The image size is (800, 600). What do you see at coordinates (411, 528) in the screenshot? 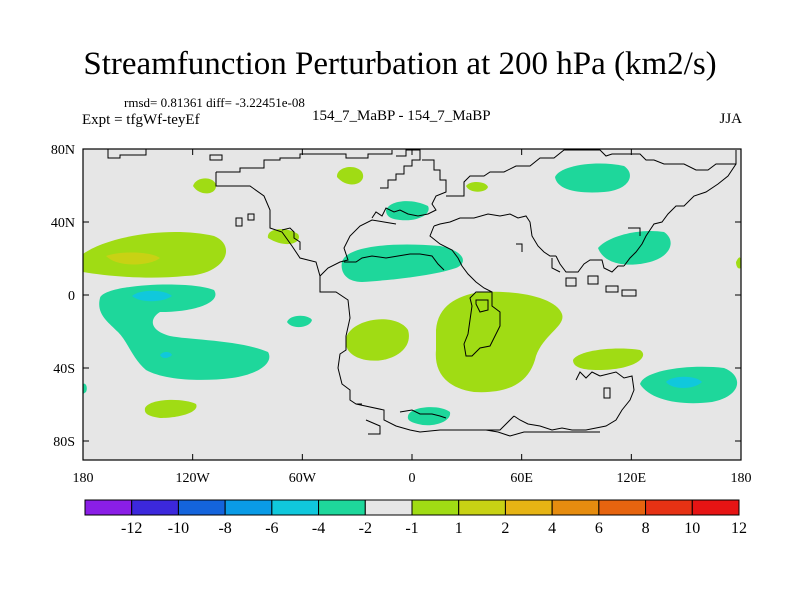
I see `colorbar-label: -1` at bounding box center [411, 528].